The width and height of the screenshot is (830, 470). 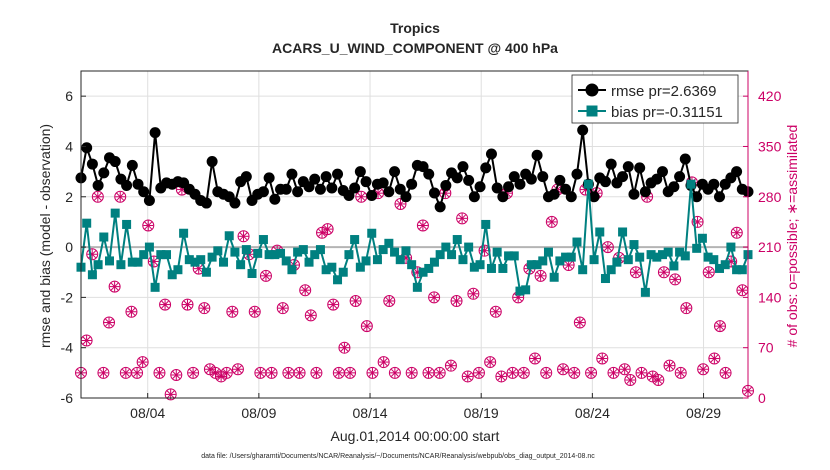 I want to click on x-tick-label: 08/19, so click(x=481, y=413).